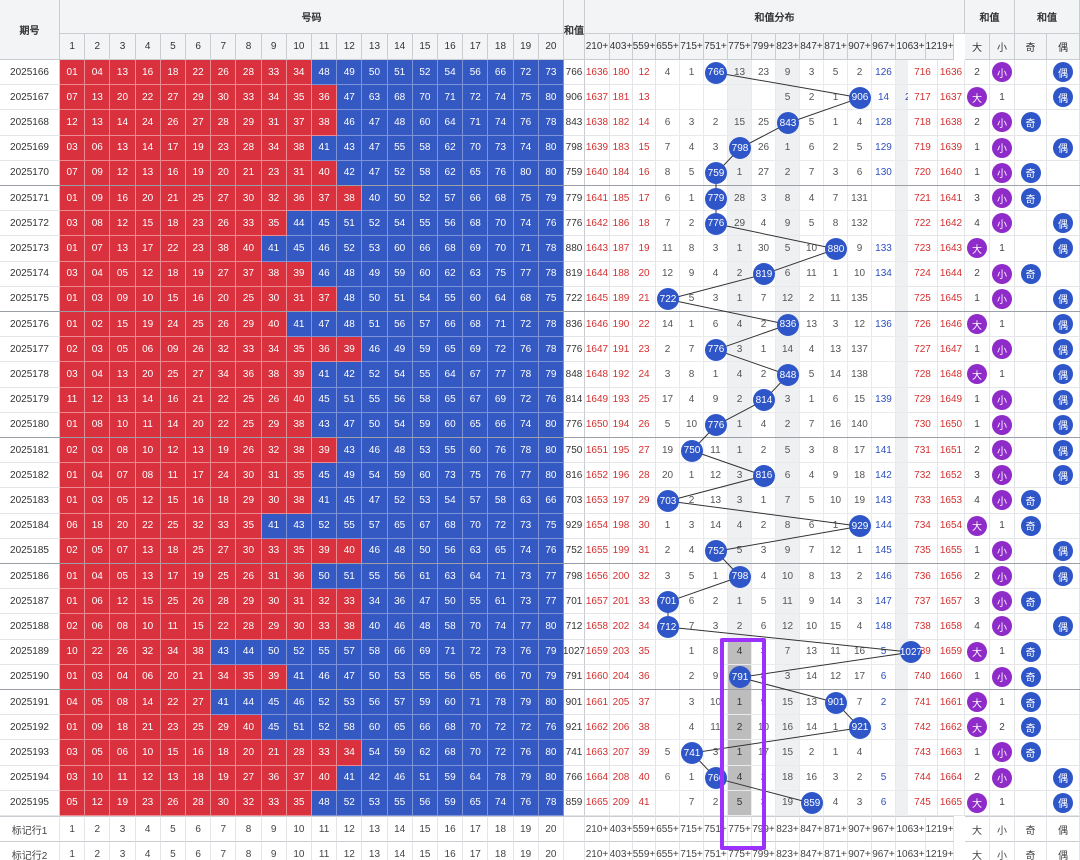 This screenshot has width=1080, height=860. Describe the element at coordinates (597, 47) in the screenshot. I see `header-dist-col: 210+` at that location.